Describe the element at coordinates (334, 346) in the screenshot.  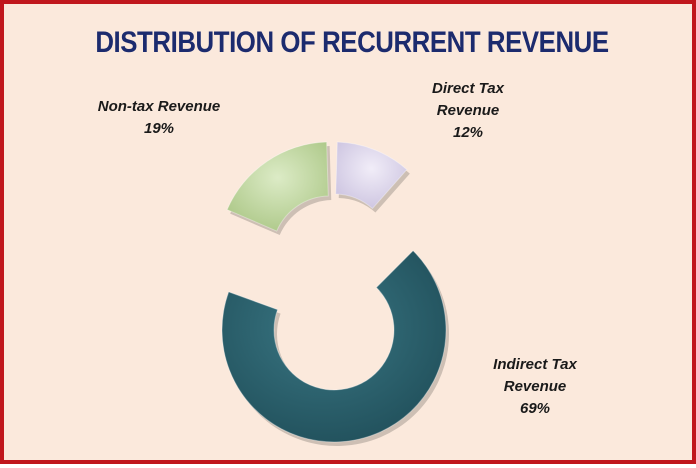
I see `slice-indirect-tax` at that location.